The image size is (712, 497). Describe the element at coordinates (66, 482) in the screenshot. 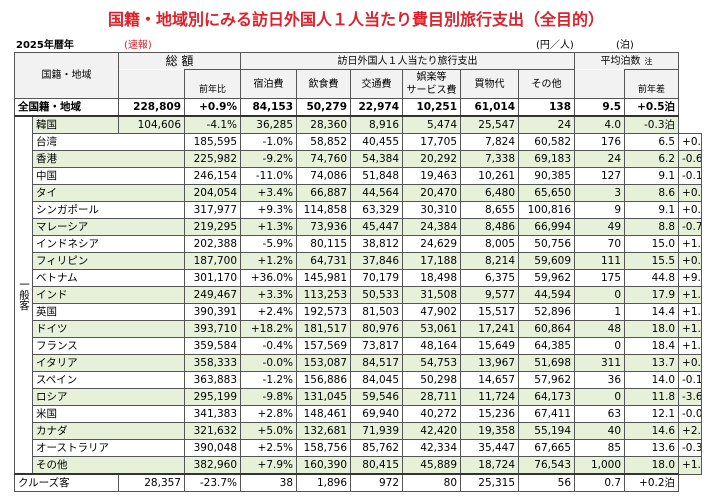

I see `row-label: クルーズ客` at that location.